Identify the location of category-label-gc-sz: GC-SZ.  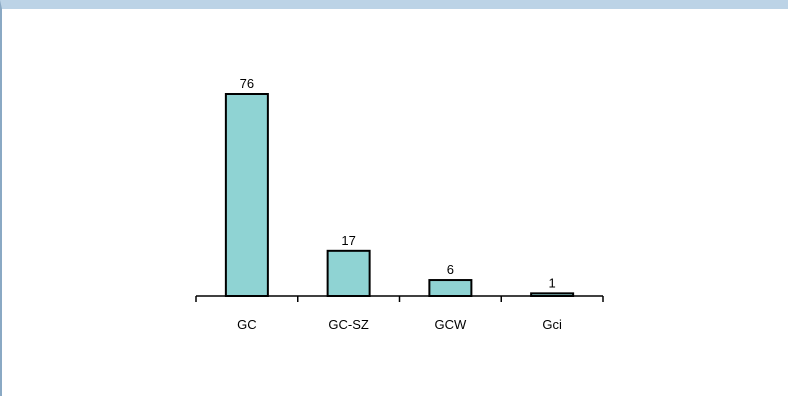
(348, 324).